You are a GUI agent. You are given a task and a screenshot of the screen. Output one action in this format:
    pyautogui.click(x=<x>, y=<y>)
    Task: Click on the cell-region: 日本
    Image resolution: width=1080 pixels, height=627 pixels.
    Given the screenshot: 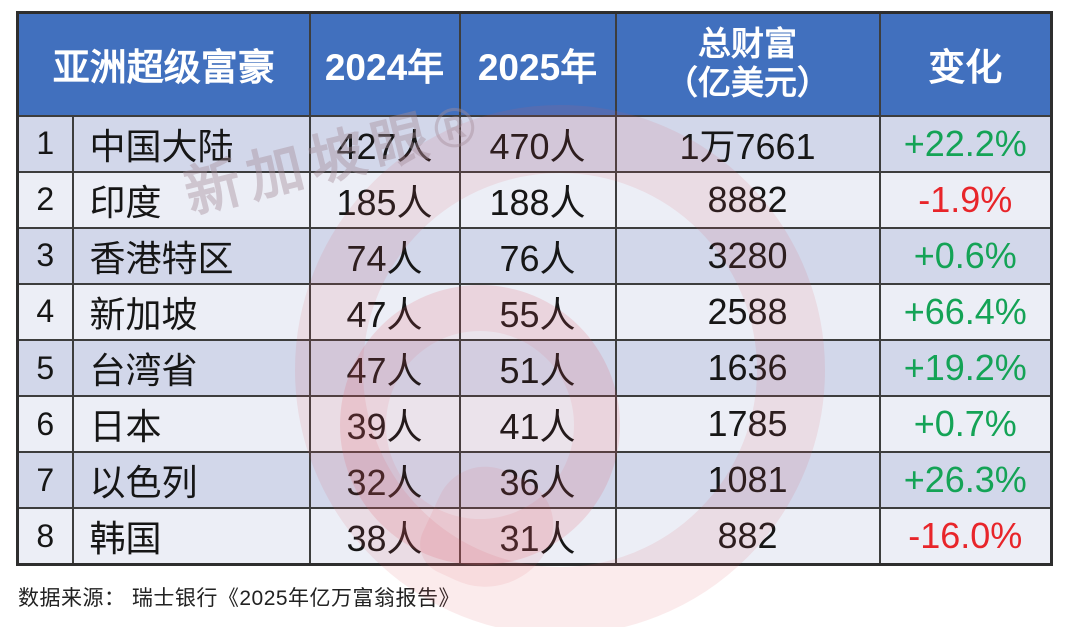 What is the action you would take?
    pyautogui.click(x=191, y=424)
    